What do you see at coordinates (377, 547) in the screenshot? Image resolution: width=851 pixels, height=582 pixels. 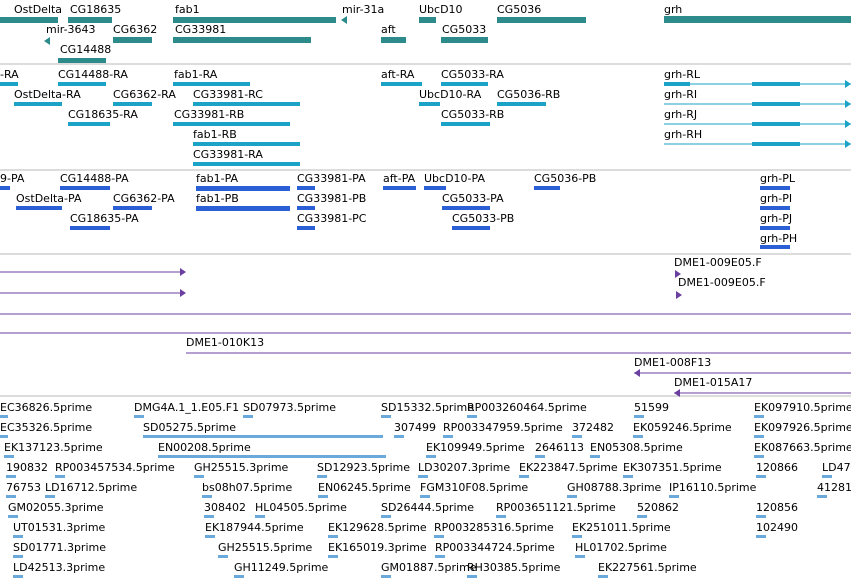 I see `est-label: EK165019.3prime` at bounding box center [377, 547].